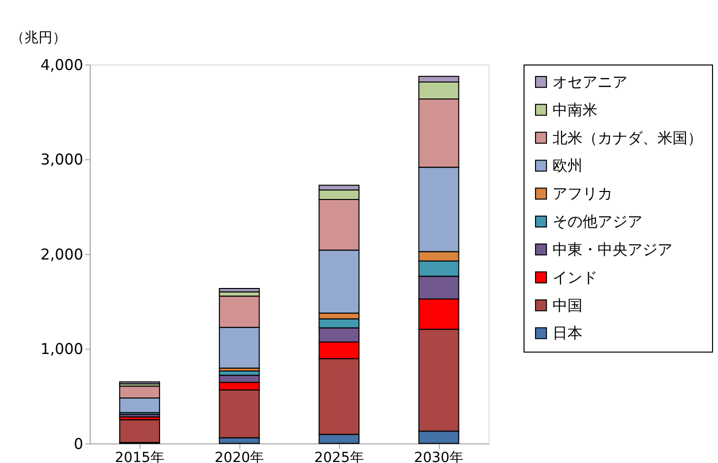 The height and width of the screenshot is (463, 718). I want to click on legend-label: 中東・中央アジア, so click(612, 249).